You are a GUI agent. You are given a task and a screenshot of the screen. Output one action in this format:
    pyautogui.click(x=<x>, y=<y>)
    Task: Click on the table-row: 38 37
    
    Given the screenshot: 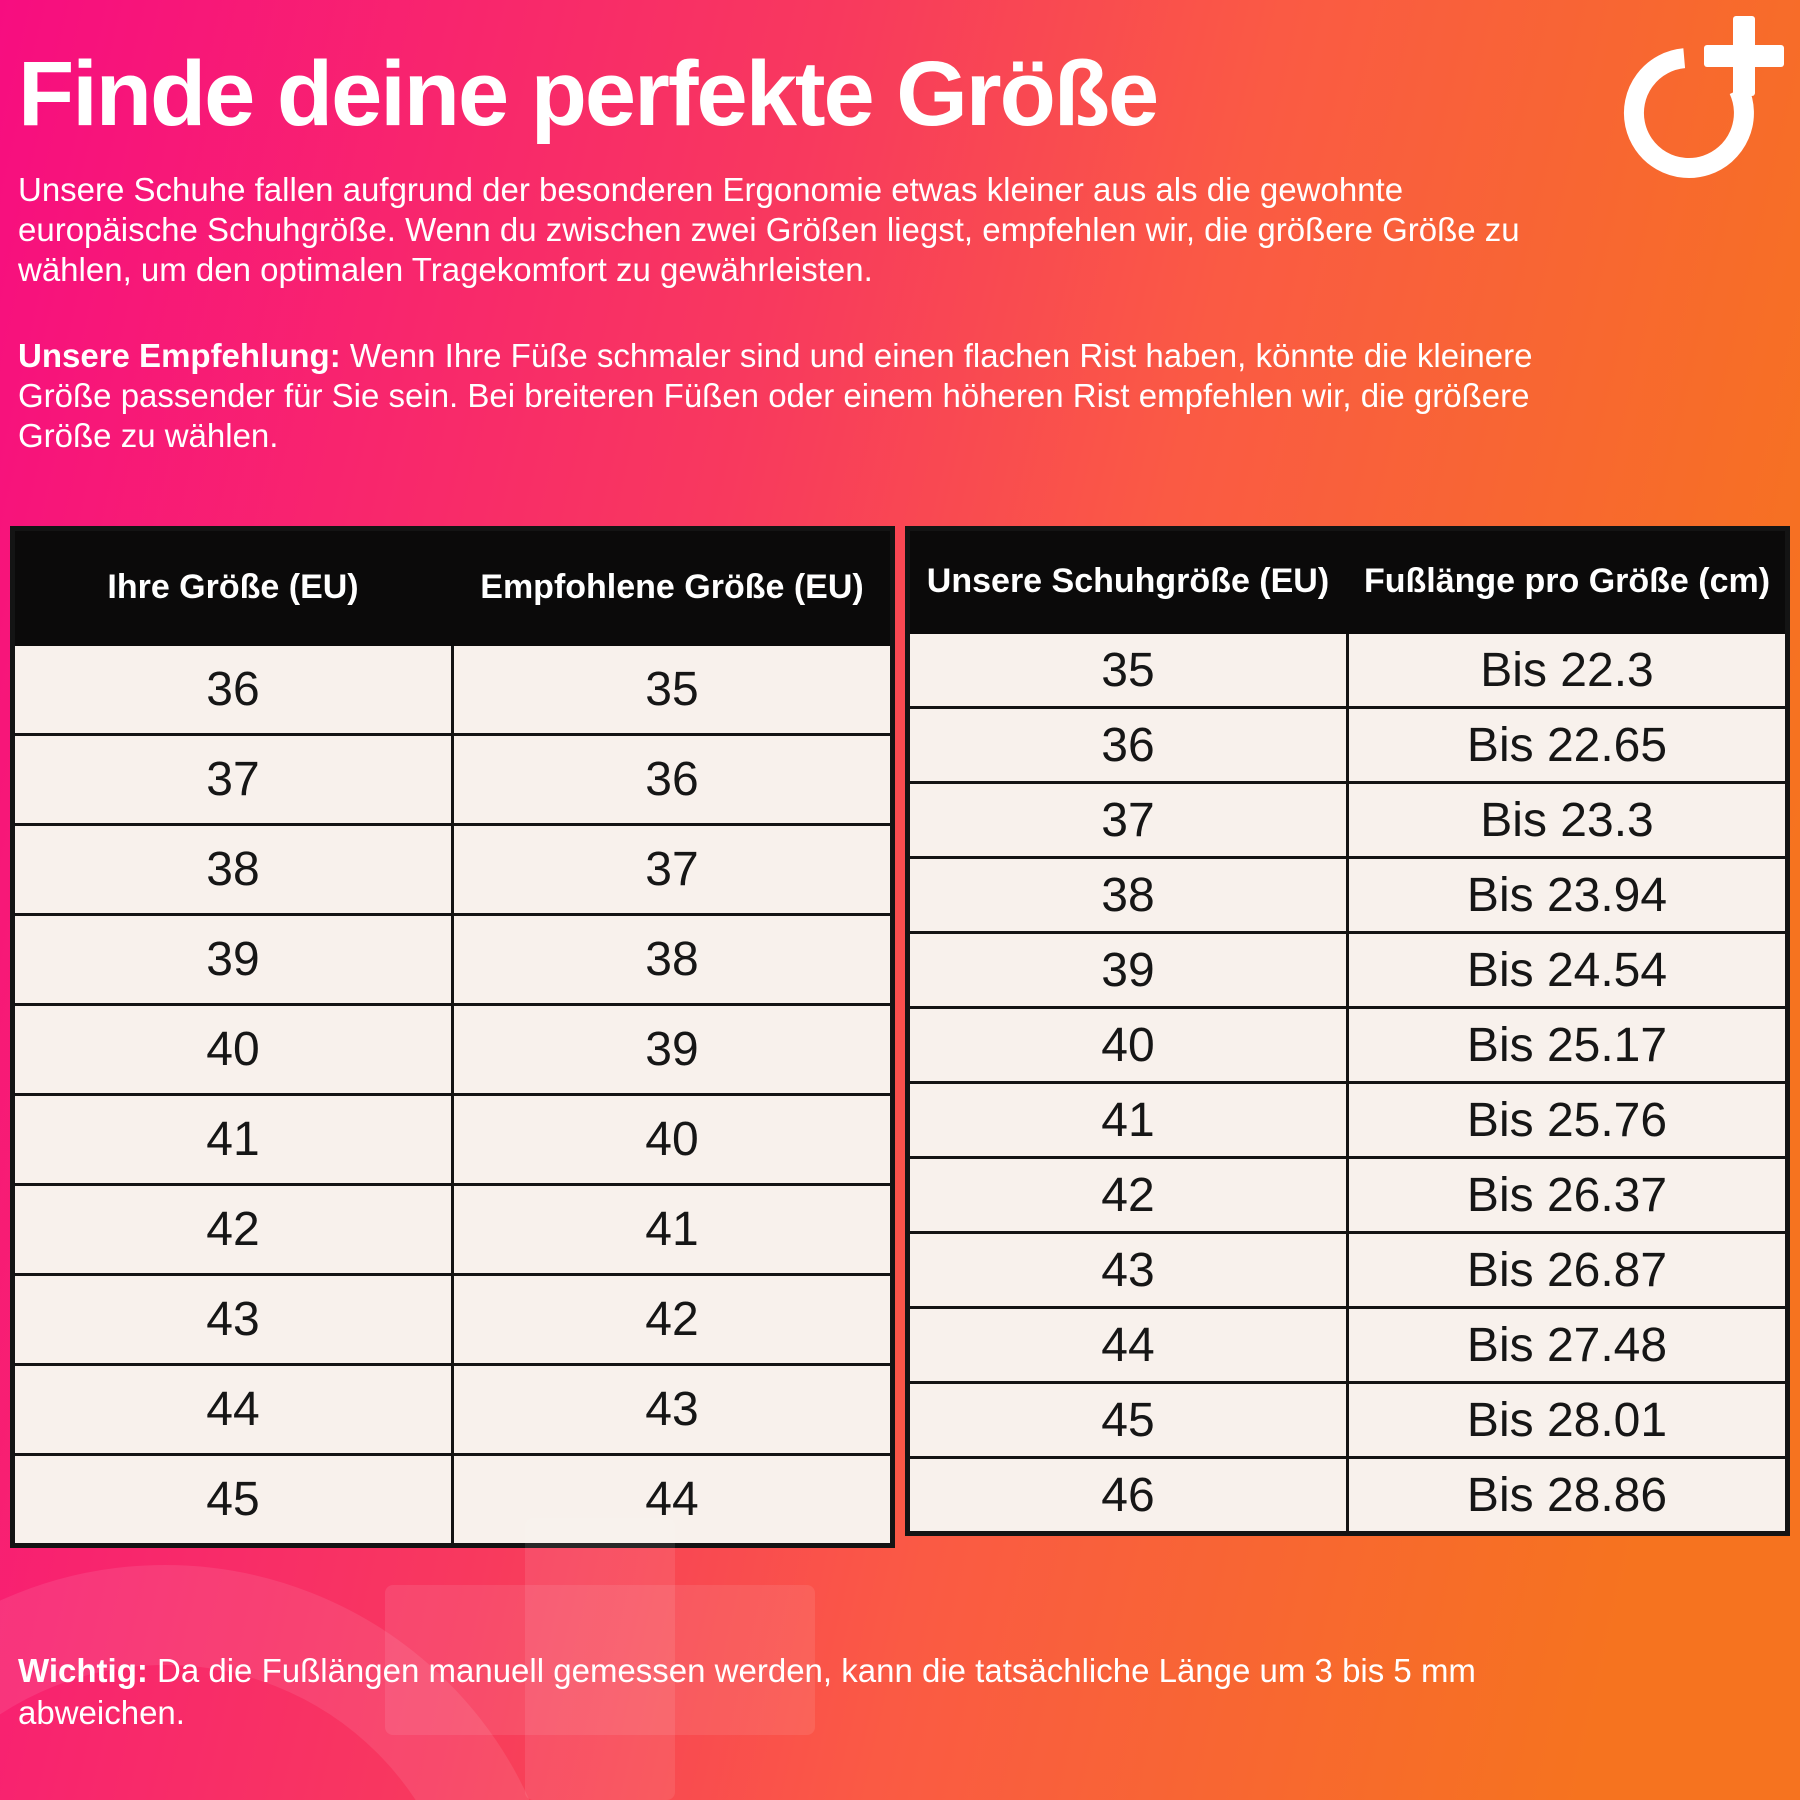 What is the action you would take?
    pyautogui.click(x=452, y=870)
    